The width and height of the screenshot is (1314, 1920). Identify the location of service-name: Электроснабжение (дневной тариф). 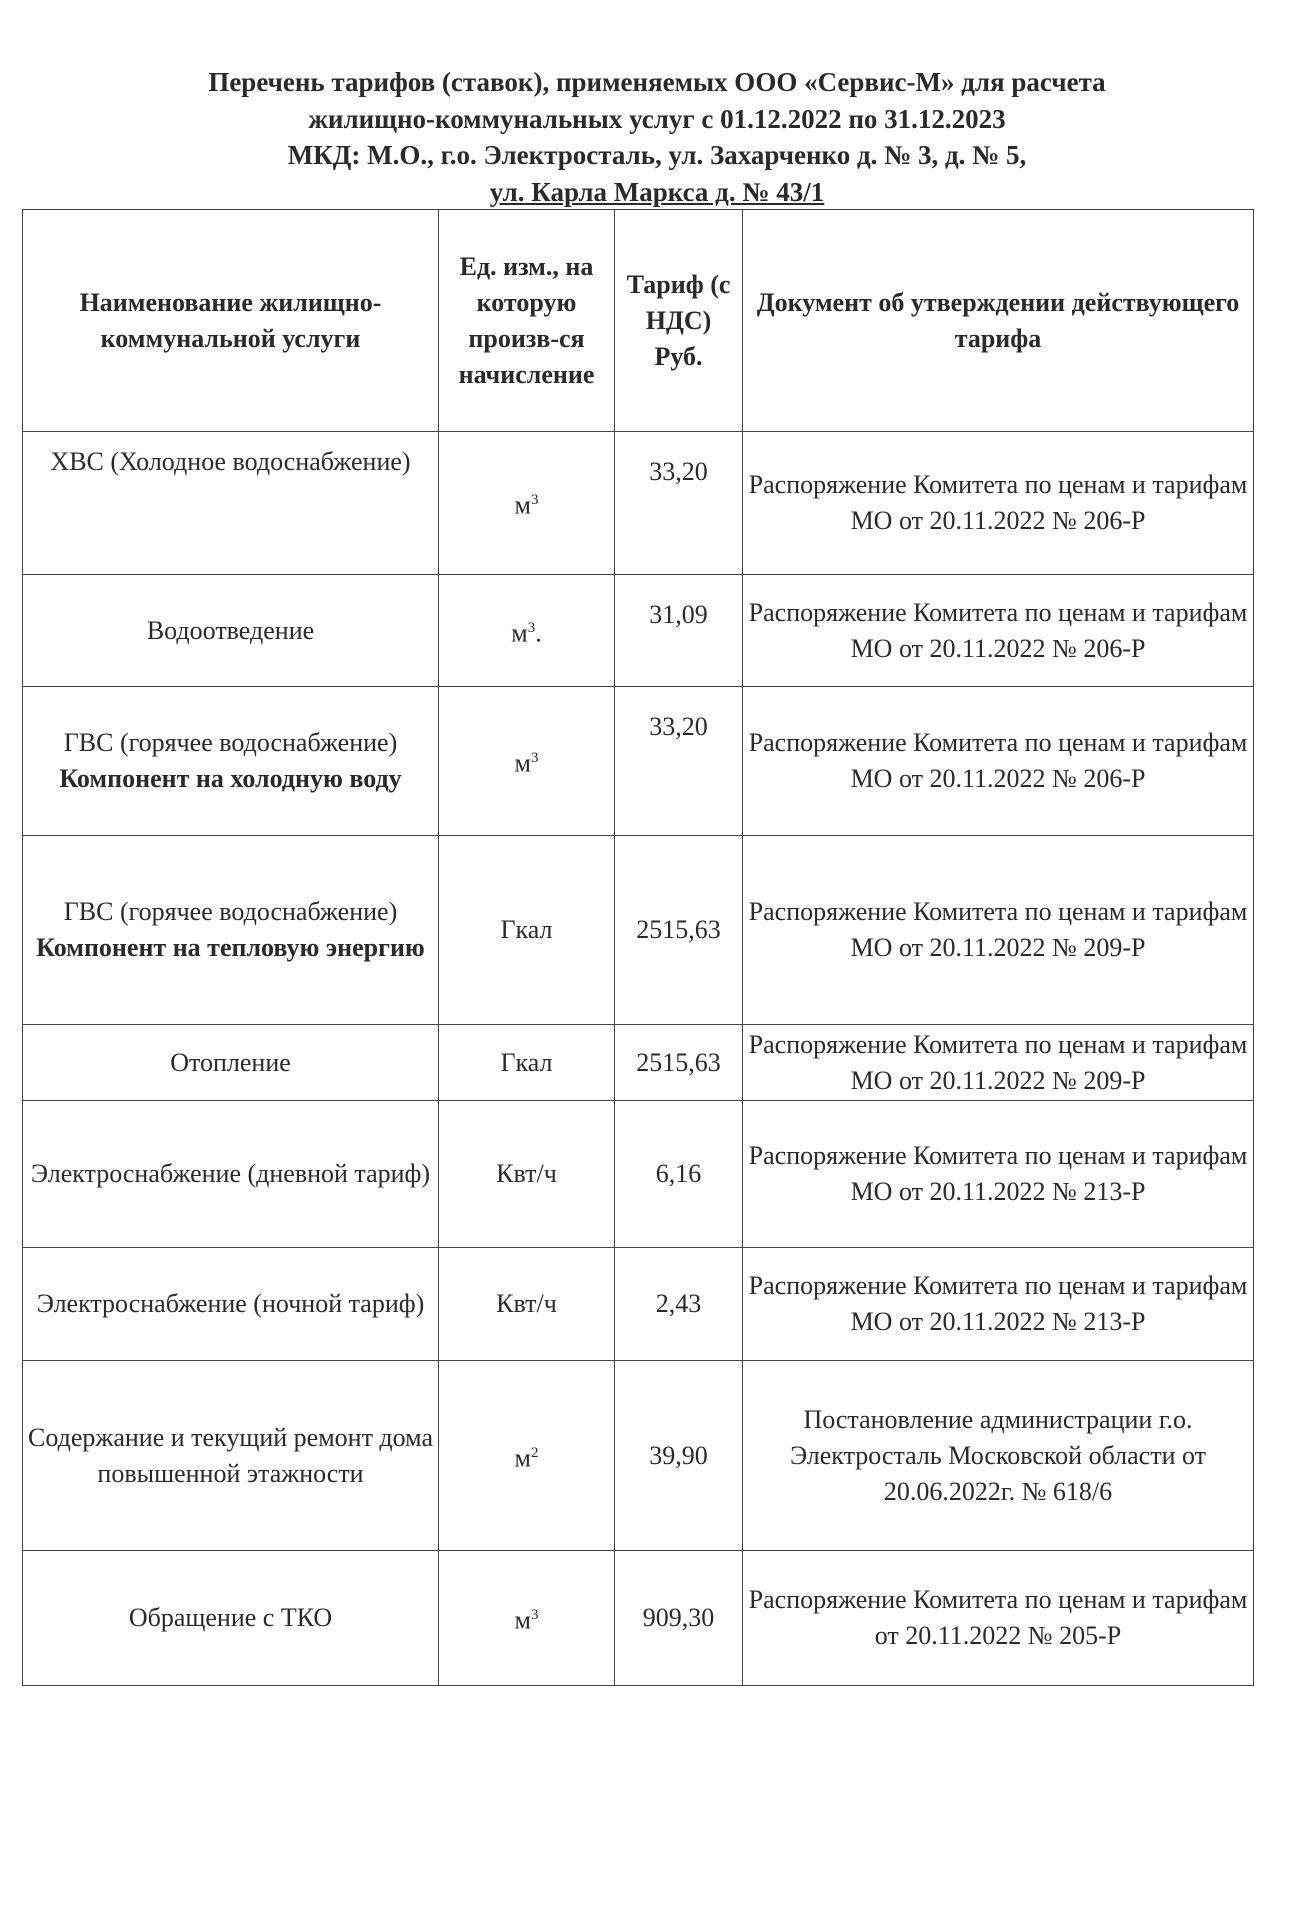
(230, 1173).